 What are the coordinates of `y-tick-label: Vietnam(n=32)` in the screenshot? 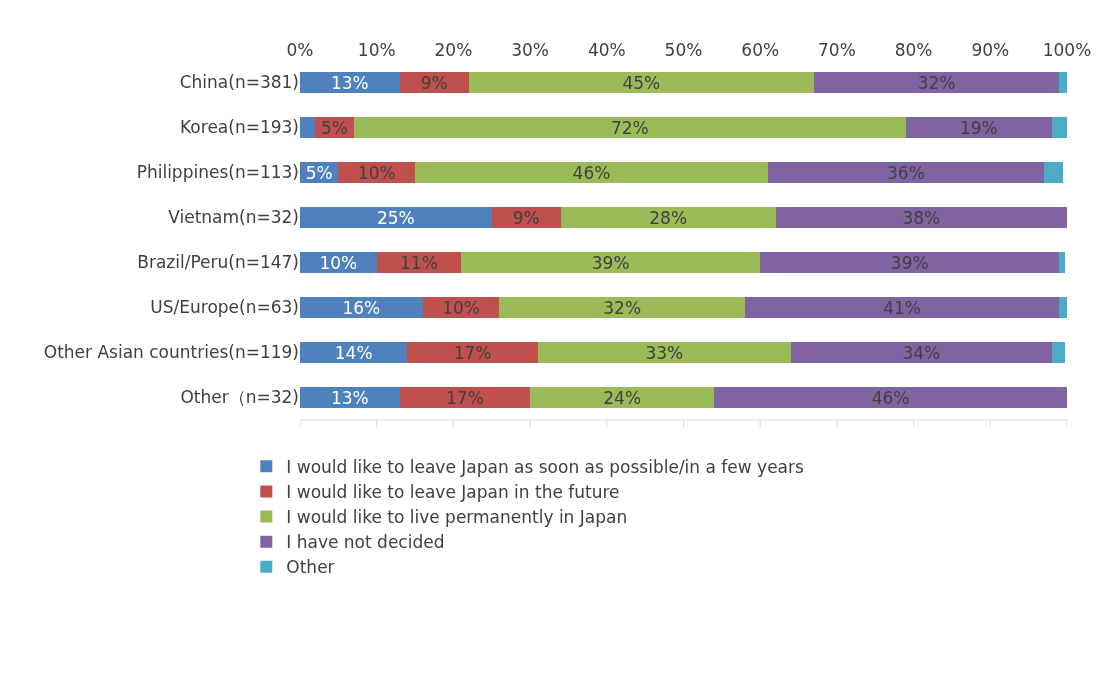 It's located at (233, 217).